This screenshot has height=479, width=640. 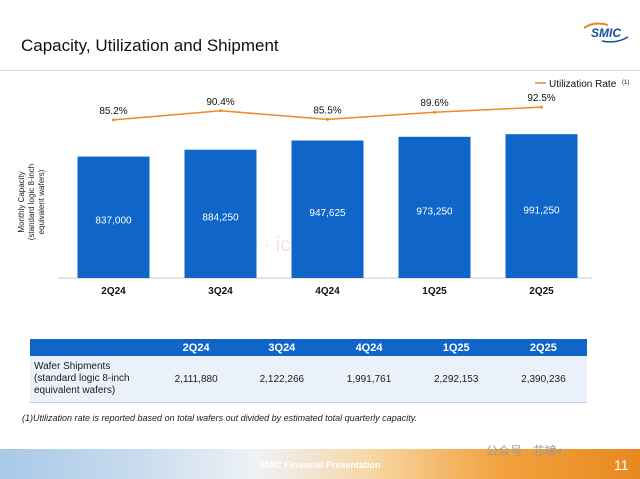 What do you see at coordinates (320, 70) in the screenshot?
I see `title-divider` at bounding box center [320, 70].